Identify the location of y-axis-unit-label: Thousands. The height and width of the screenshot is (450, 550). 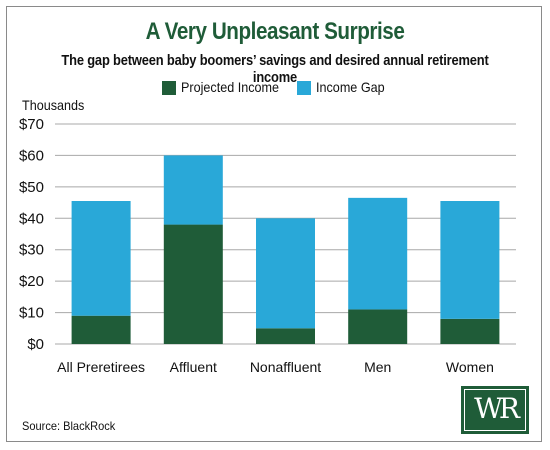
(53, 105).